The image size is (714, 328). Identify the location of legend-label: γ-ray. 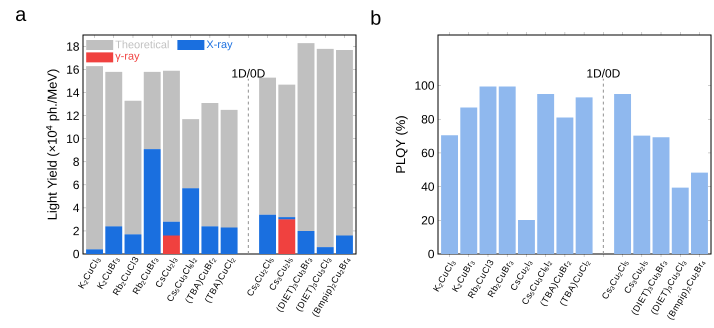
(127, 58).